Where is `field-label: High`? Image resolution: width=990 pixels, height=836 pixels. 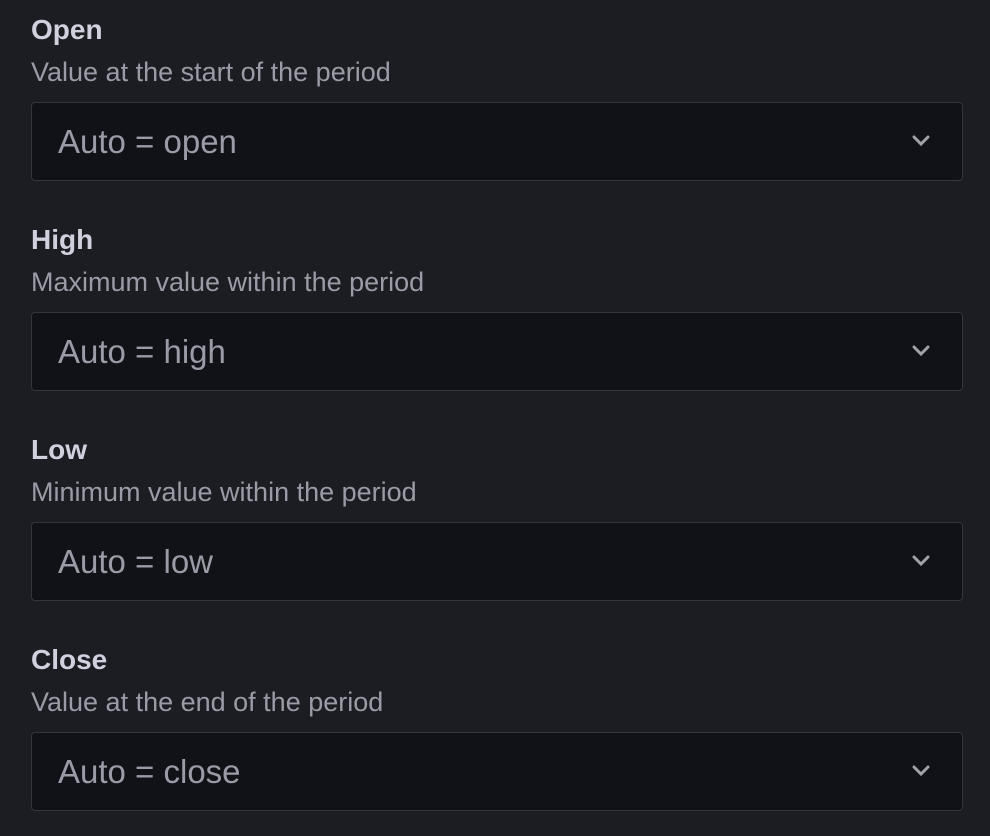 field-label: High is located at coordinates (62, 239).